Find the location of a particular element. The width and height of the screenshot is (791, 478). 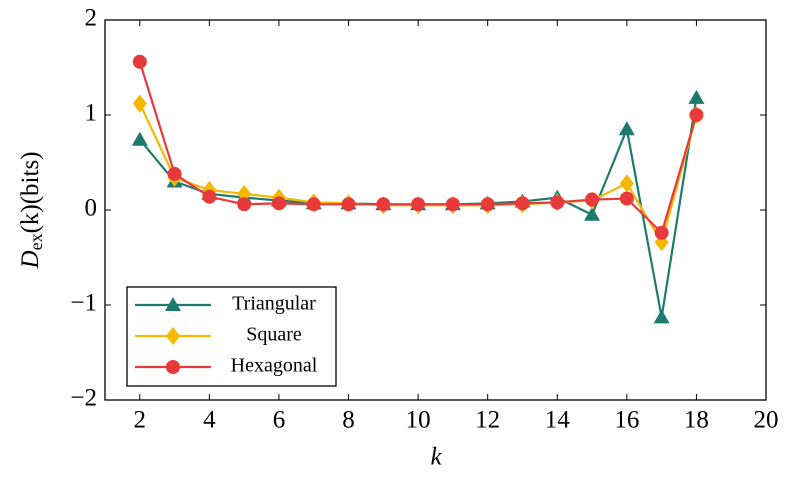

x-tick-label: 6 is located at coordinates (279, 420).